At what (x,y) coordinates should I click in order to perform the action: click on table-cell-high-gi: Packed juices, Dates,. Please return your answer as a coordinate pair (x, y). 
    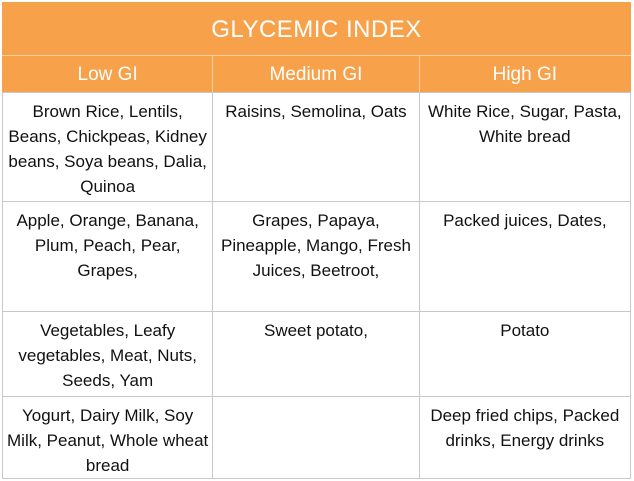
    Looking at the image, I should click on (525, 256).